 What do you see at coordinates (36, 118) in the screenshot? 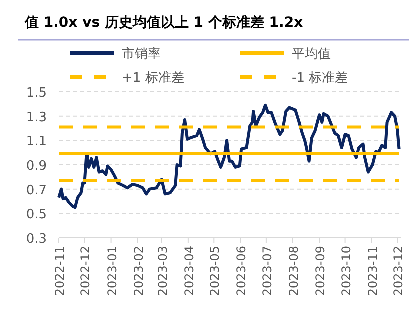
I see `y-tick-label: 1.3` at bounding box center [36, 118].